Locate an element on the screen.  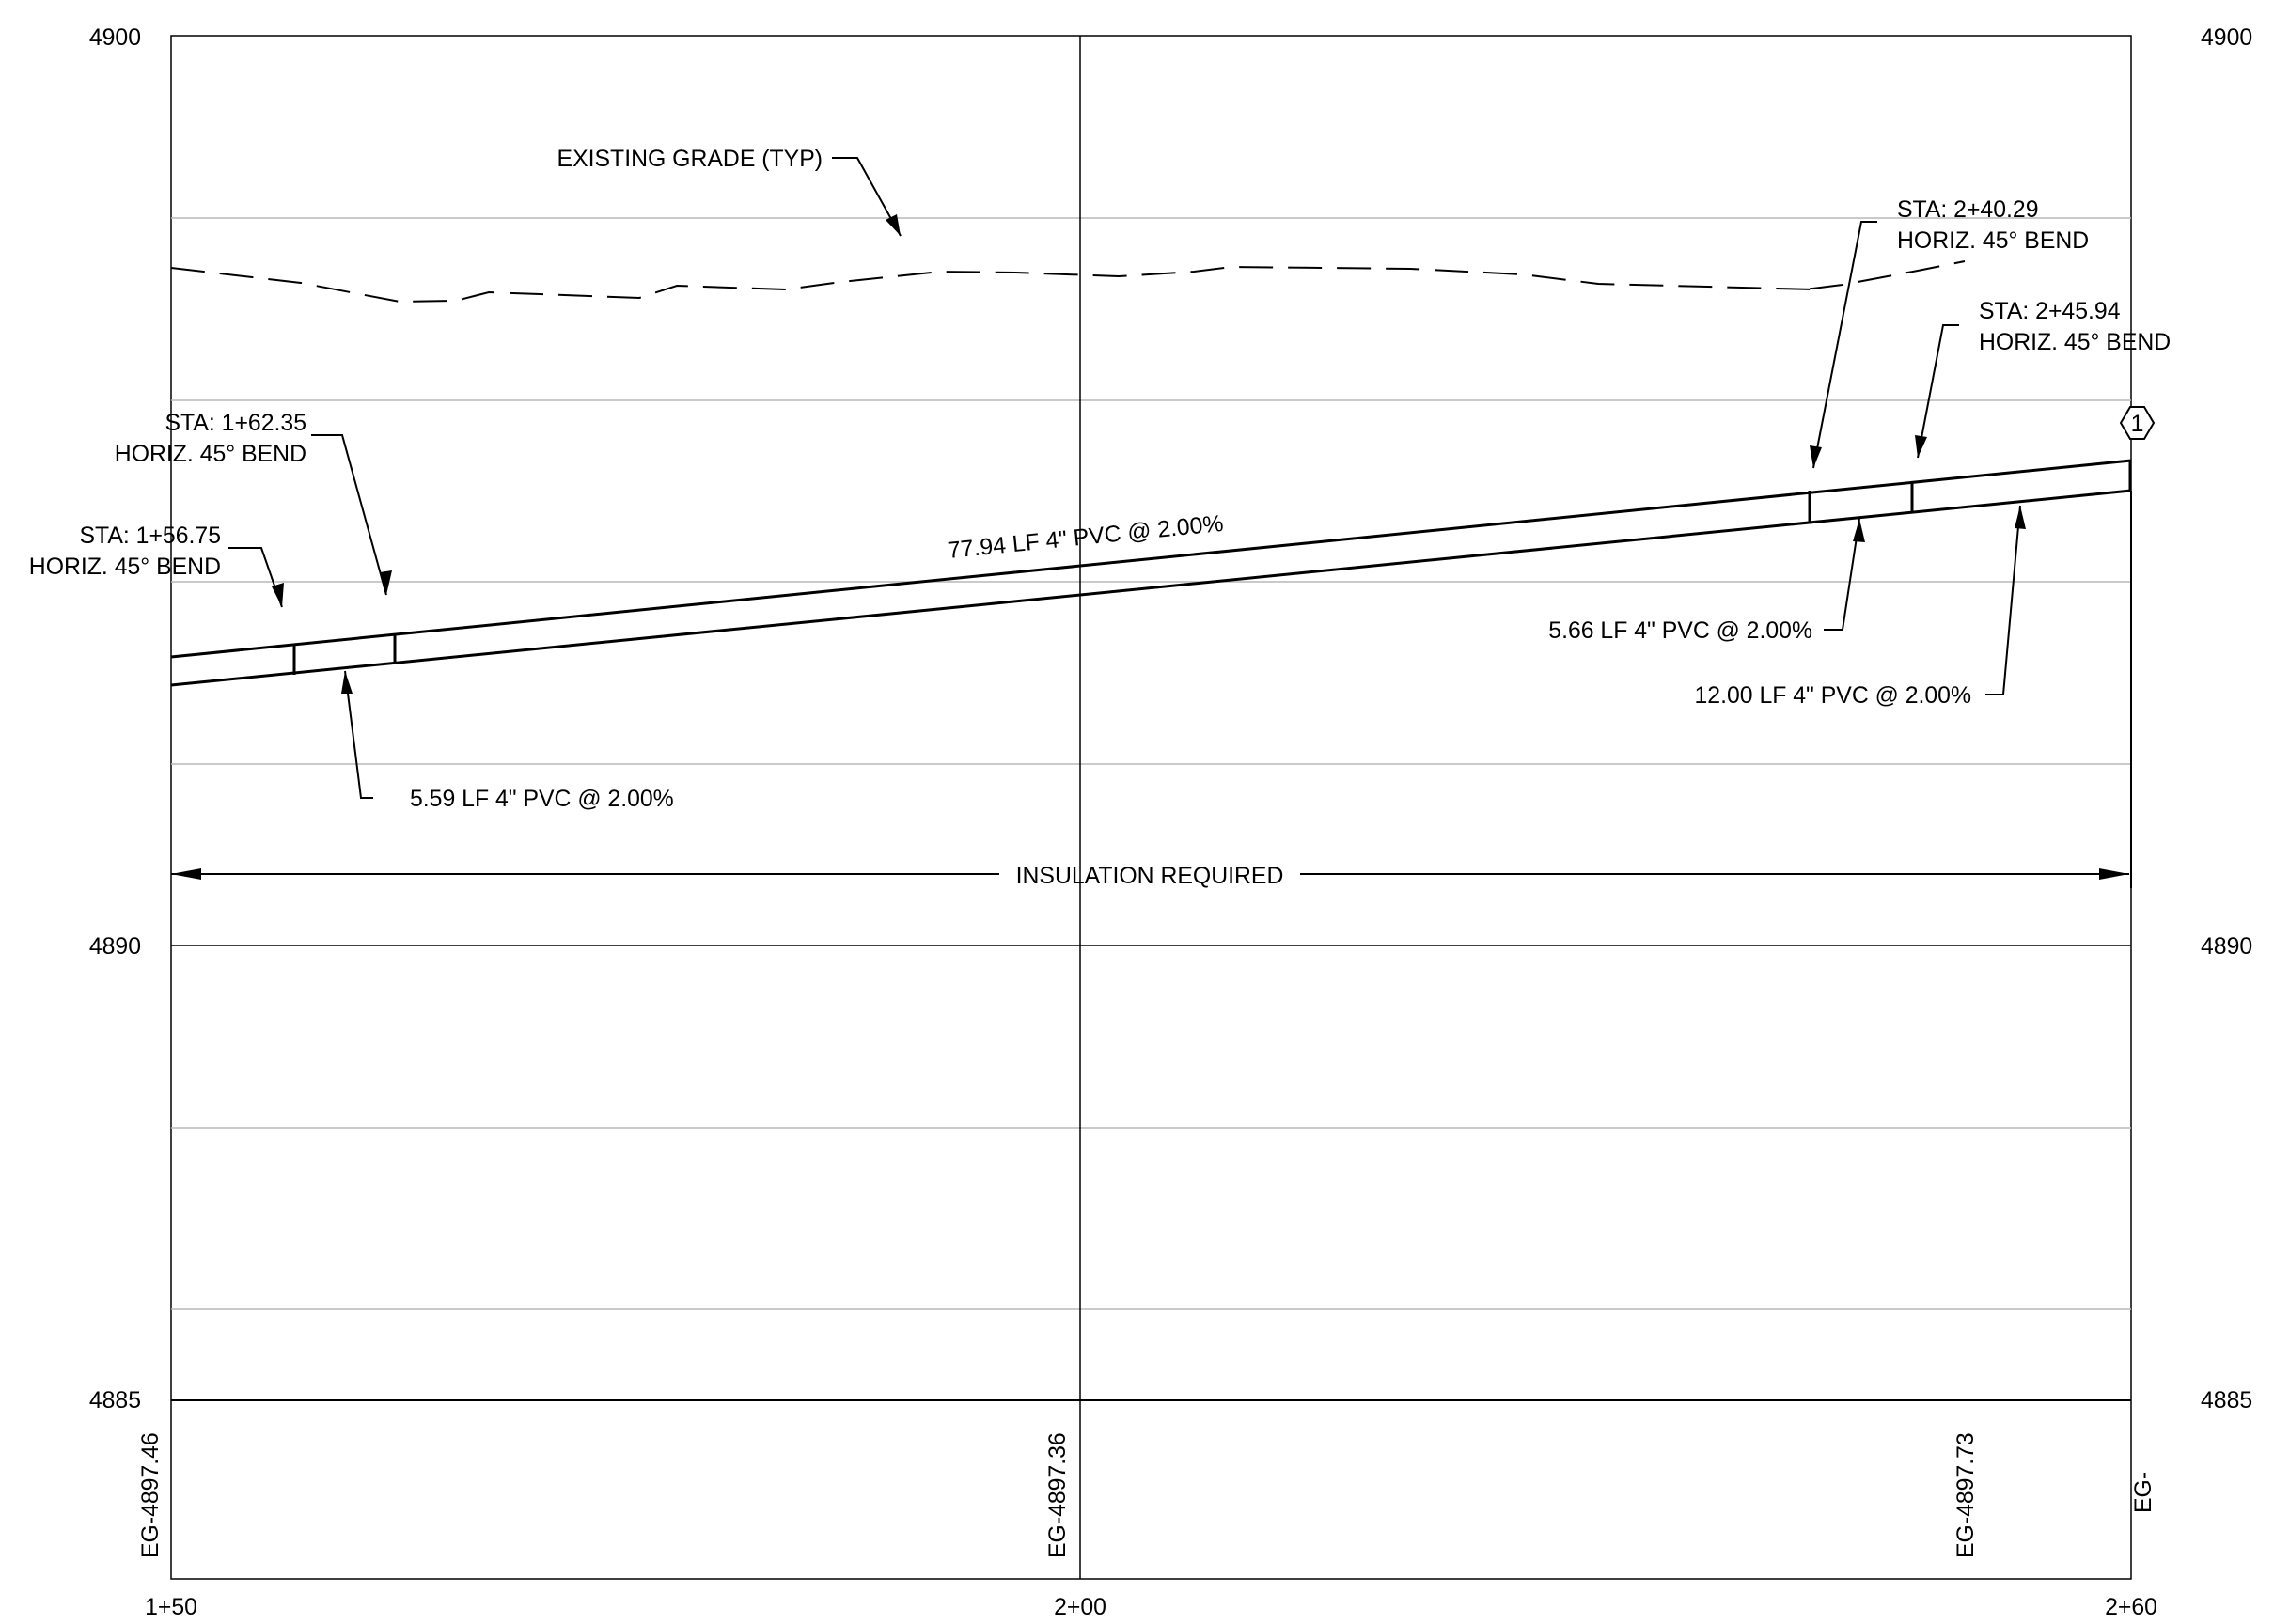
pipe-5-59-label: 5.59 LF 4" PVC @ 2.00% is located at coordinates (542, 799).